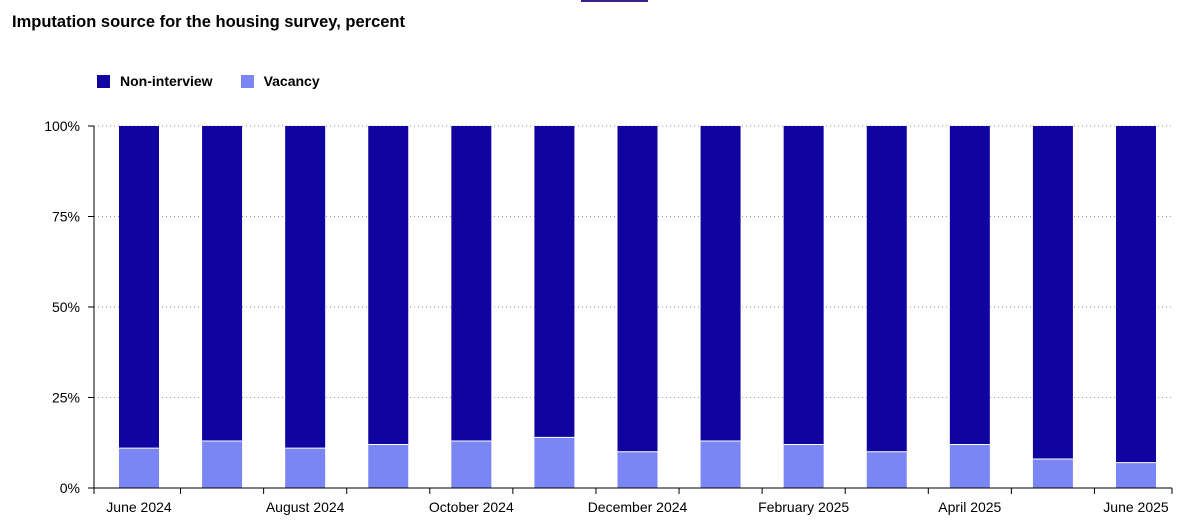 This screenshot has width=1200, height=531. Describe the element at coordinates (62, 126) in the screenshot. I see `y-tick-label: 100%` at that location.